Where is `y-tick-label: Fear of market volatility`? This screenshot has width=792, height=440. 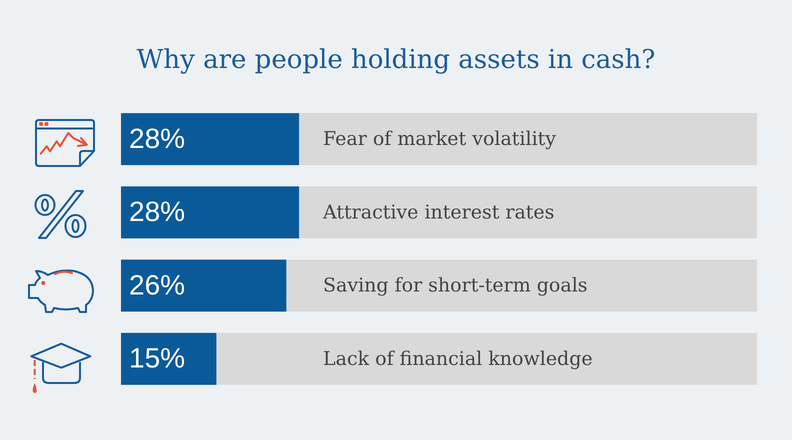
y-tick-label: Fear of market volatility is located at coordinates (439, 139).